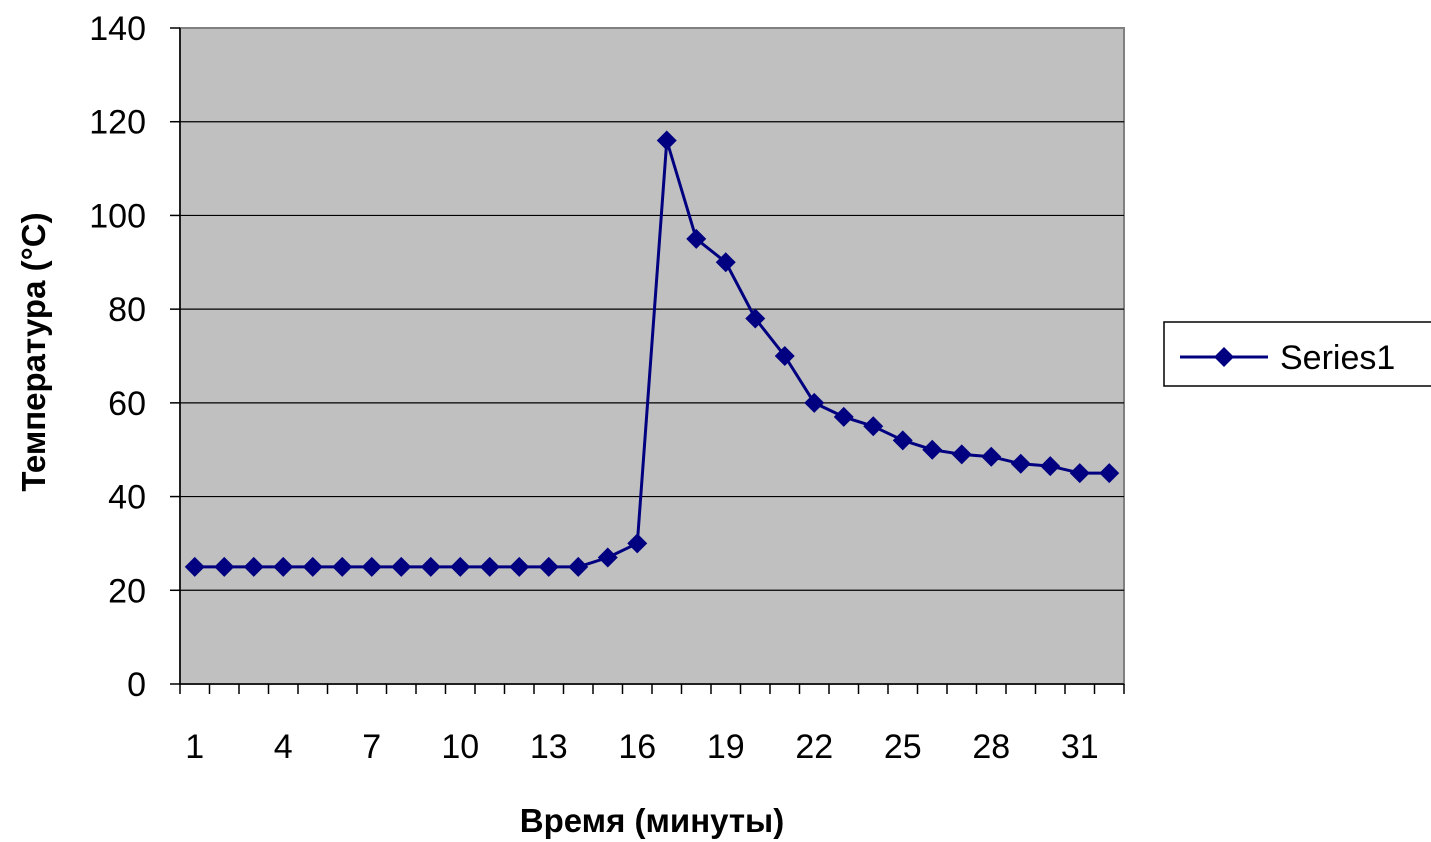 The width and height of the screenshot is (1431, 842). What do you see at coordinates (652, 724) in the screenshot?
I see `x-axis: 1 4 7 10 13 16 19 22 25 28 31` at bounding box center [652, 724].